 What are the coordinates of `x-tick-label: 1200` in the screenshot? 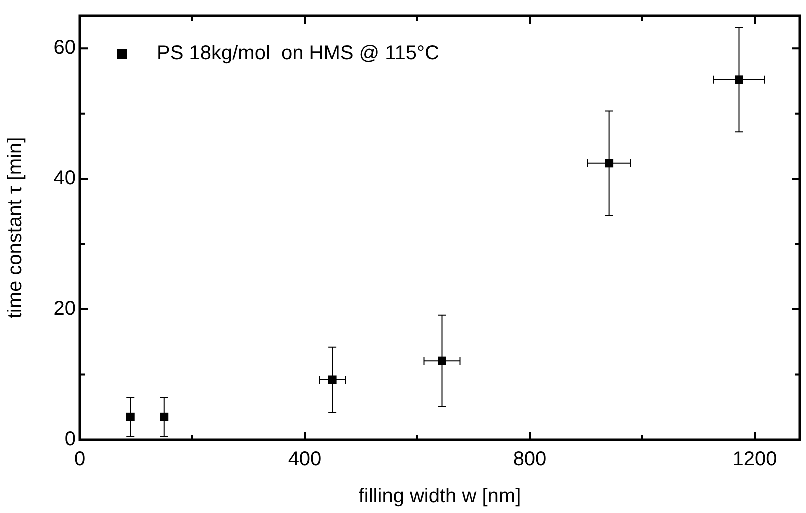 It's located at (755, 459).